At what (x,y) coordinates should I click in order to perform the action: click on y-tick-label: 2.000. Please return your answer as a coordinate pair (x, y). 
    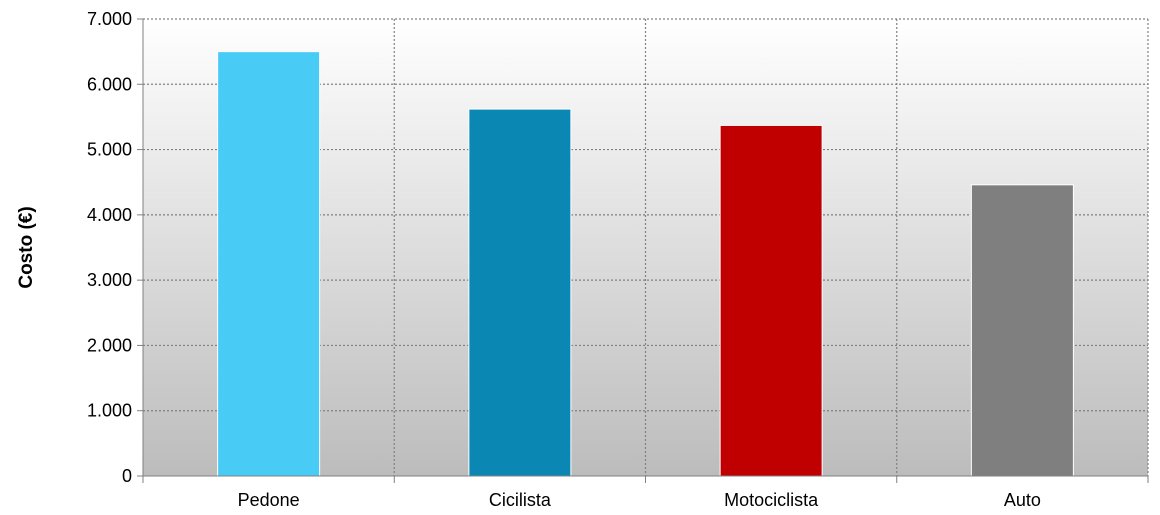
    Looking at the image, I should click on (109, 345).